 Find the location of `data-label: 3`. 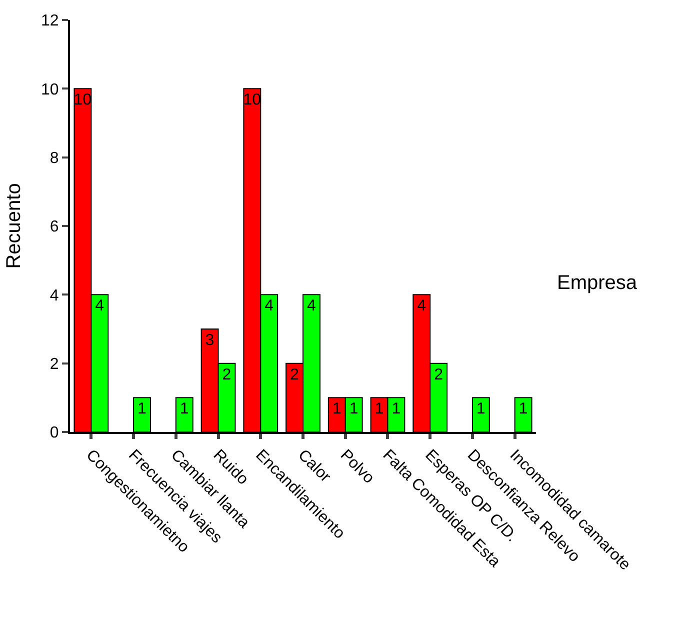

data-label: 3 is located at coordinates (209, 340).